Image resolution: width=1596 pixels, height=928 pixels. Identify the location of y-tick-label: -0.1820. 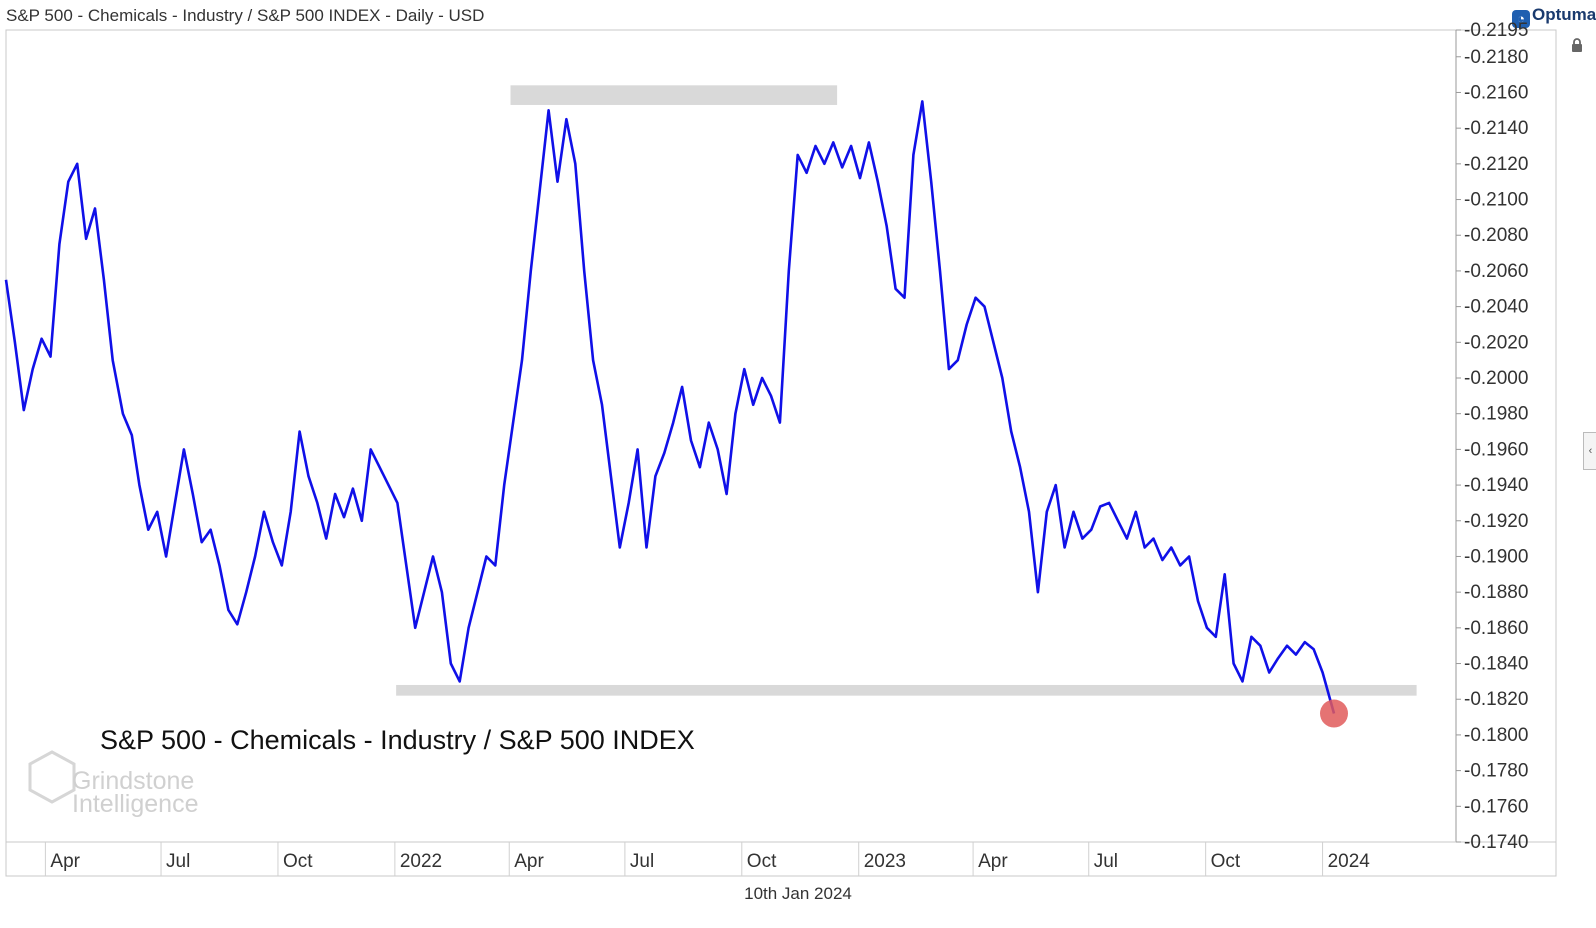
(1496, 699).